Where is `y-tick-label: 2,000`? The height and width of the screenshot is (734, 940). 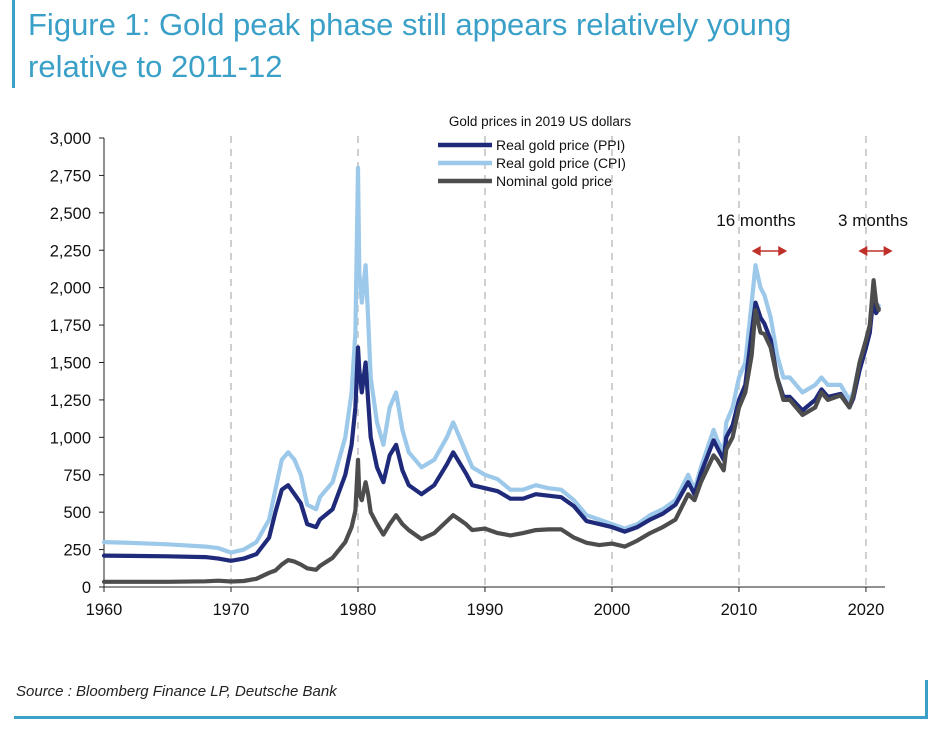 y-tick-label: 2,000 is located at coordinates (70, 289).